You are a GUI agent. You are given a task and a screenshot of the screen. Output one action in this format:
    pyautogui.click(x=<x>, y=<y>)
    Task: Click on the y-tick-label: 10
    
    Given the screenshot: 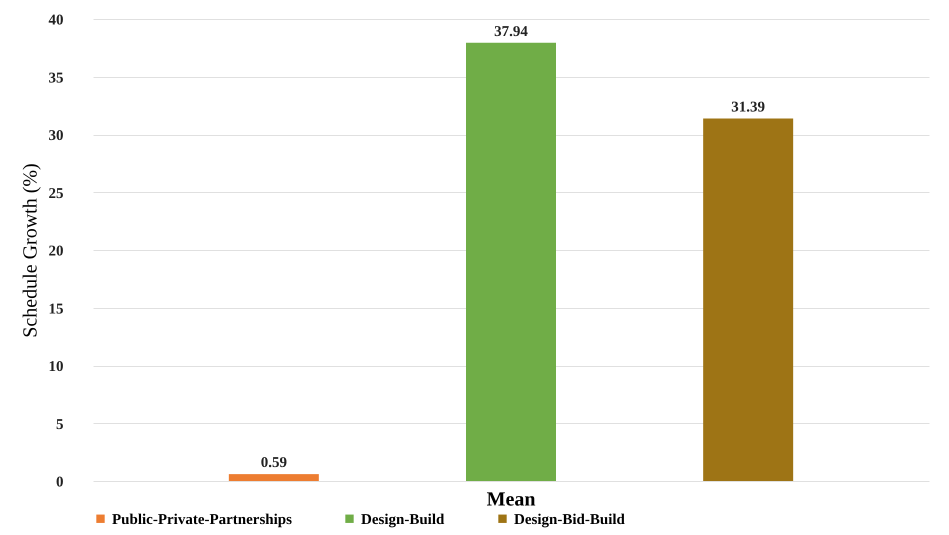 What is the action you would take?
    pyautogui.click(x=56, y=367)
    